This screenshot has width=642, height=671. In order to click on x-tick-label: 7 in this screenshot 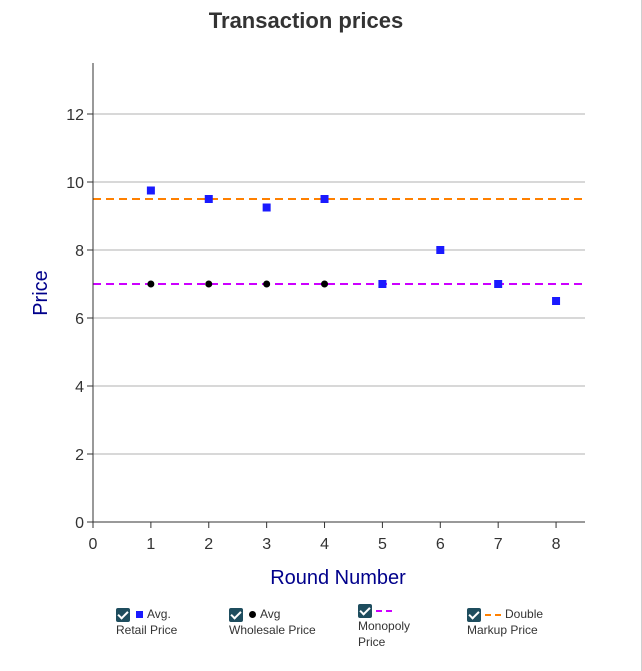, I will do `click(498, 544)`.